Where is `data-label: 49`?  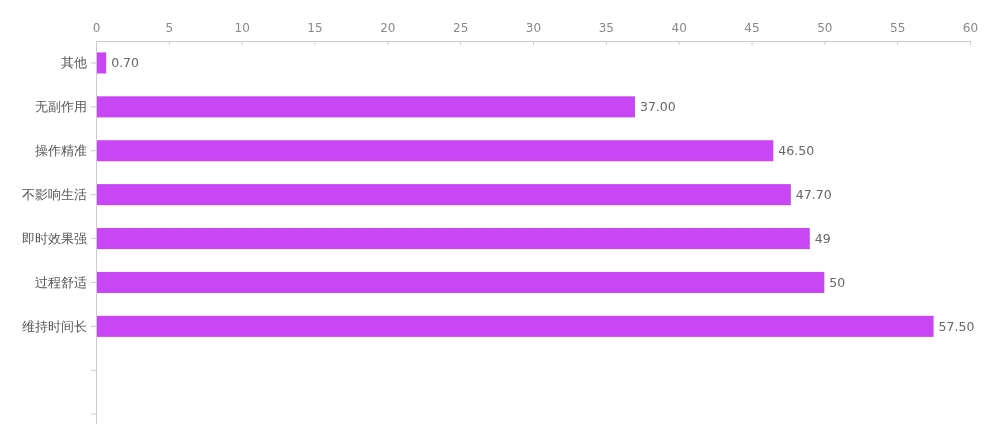
data-label: 49 is located at coordinates (822, 238).